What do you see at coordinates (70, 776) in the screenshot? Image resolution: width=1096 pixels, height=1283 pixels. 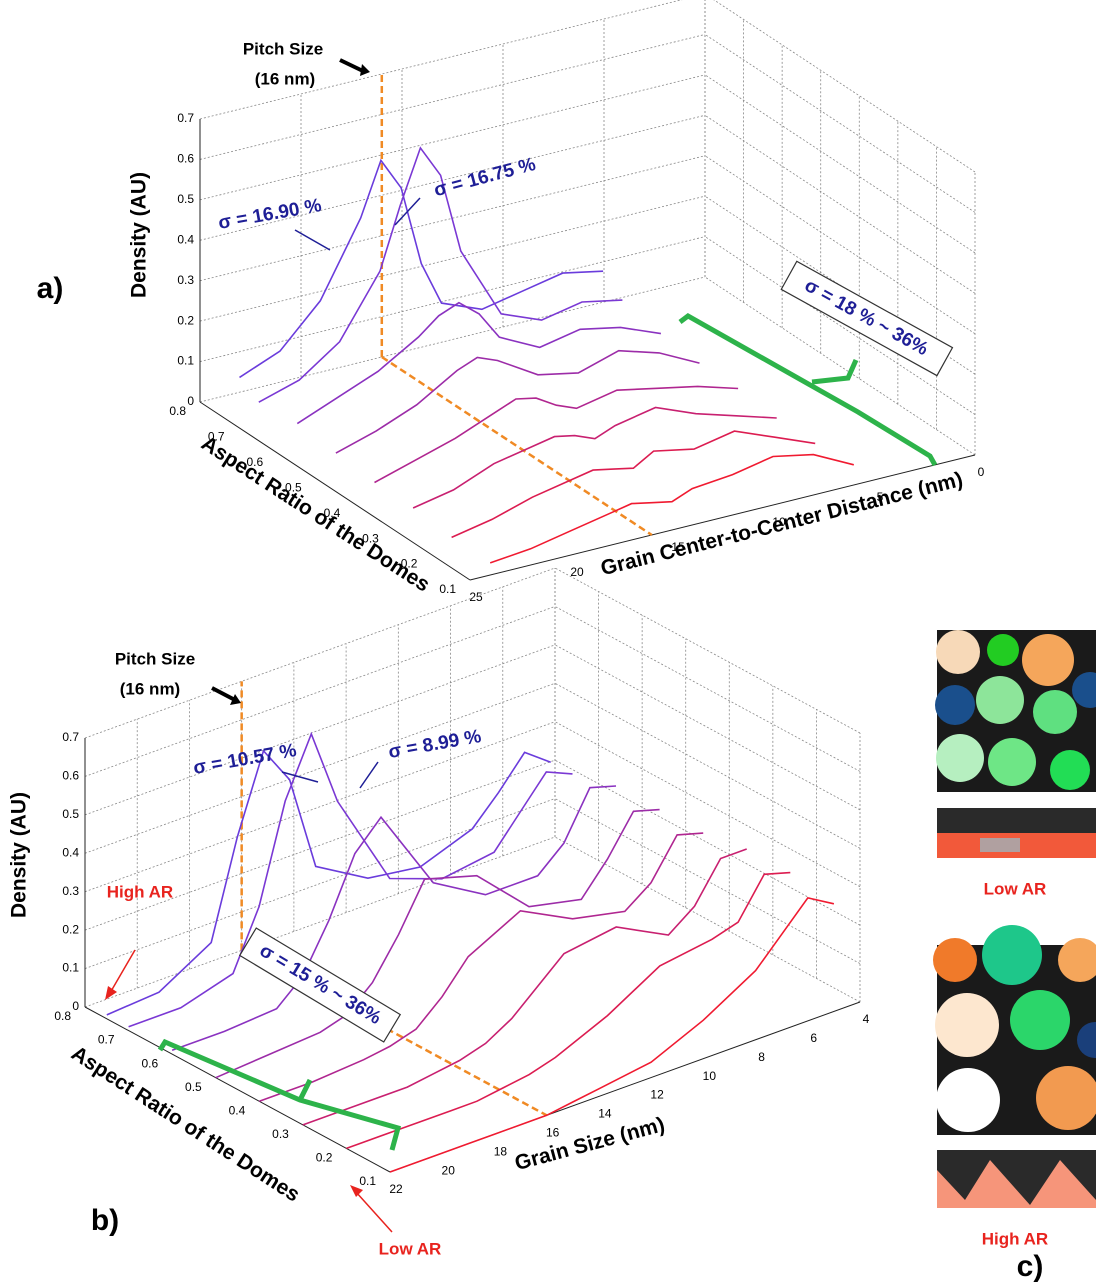 I see `z-tick-label: 0.6` at bounding box center [70, 776].